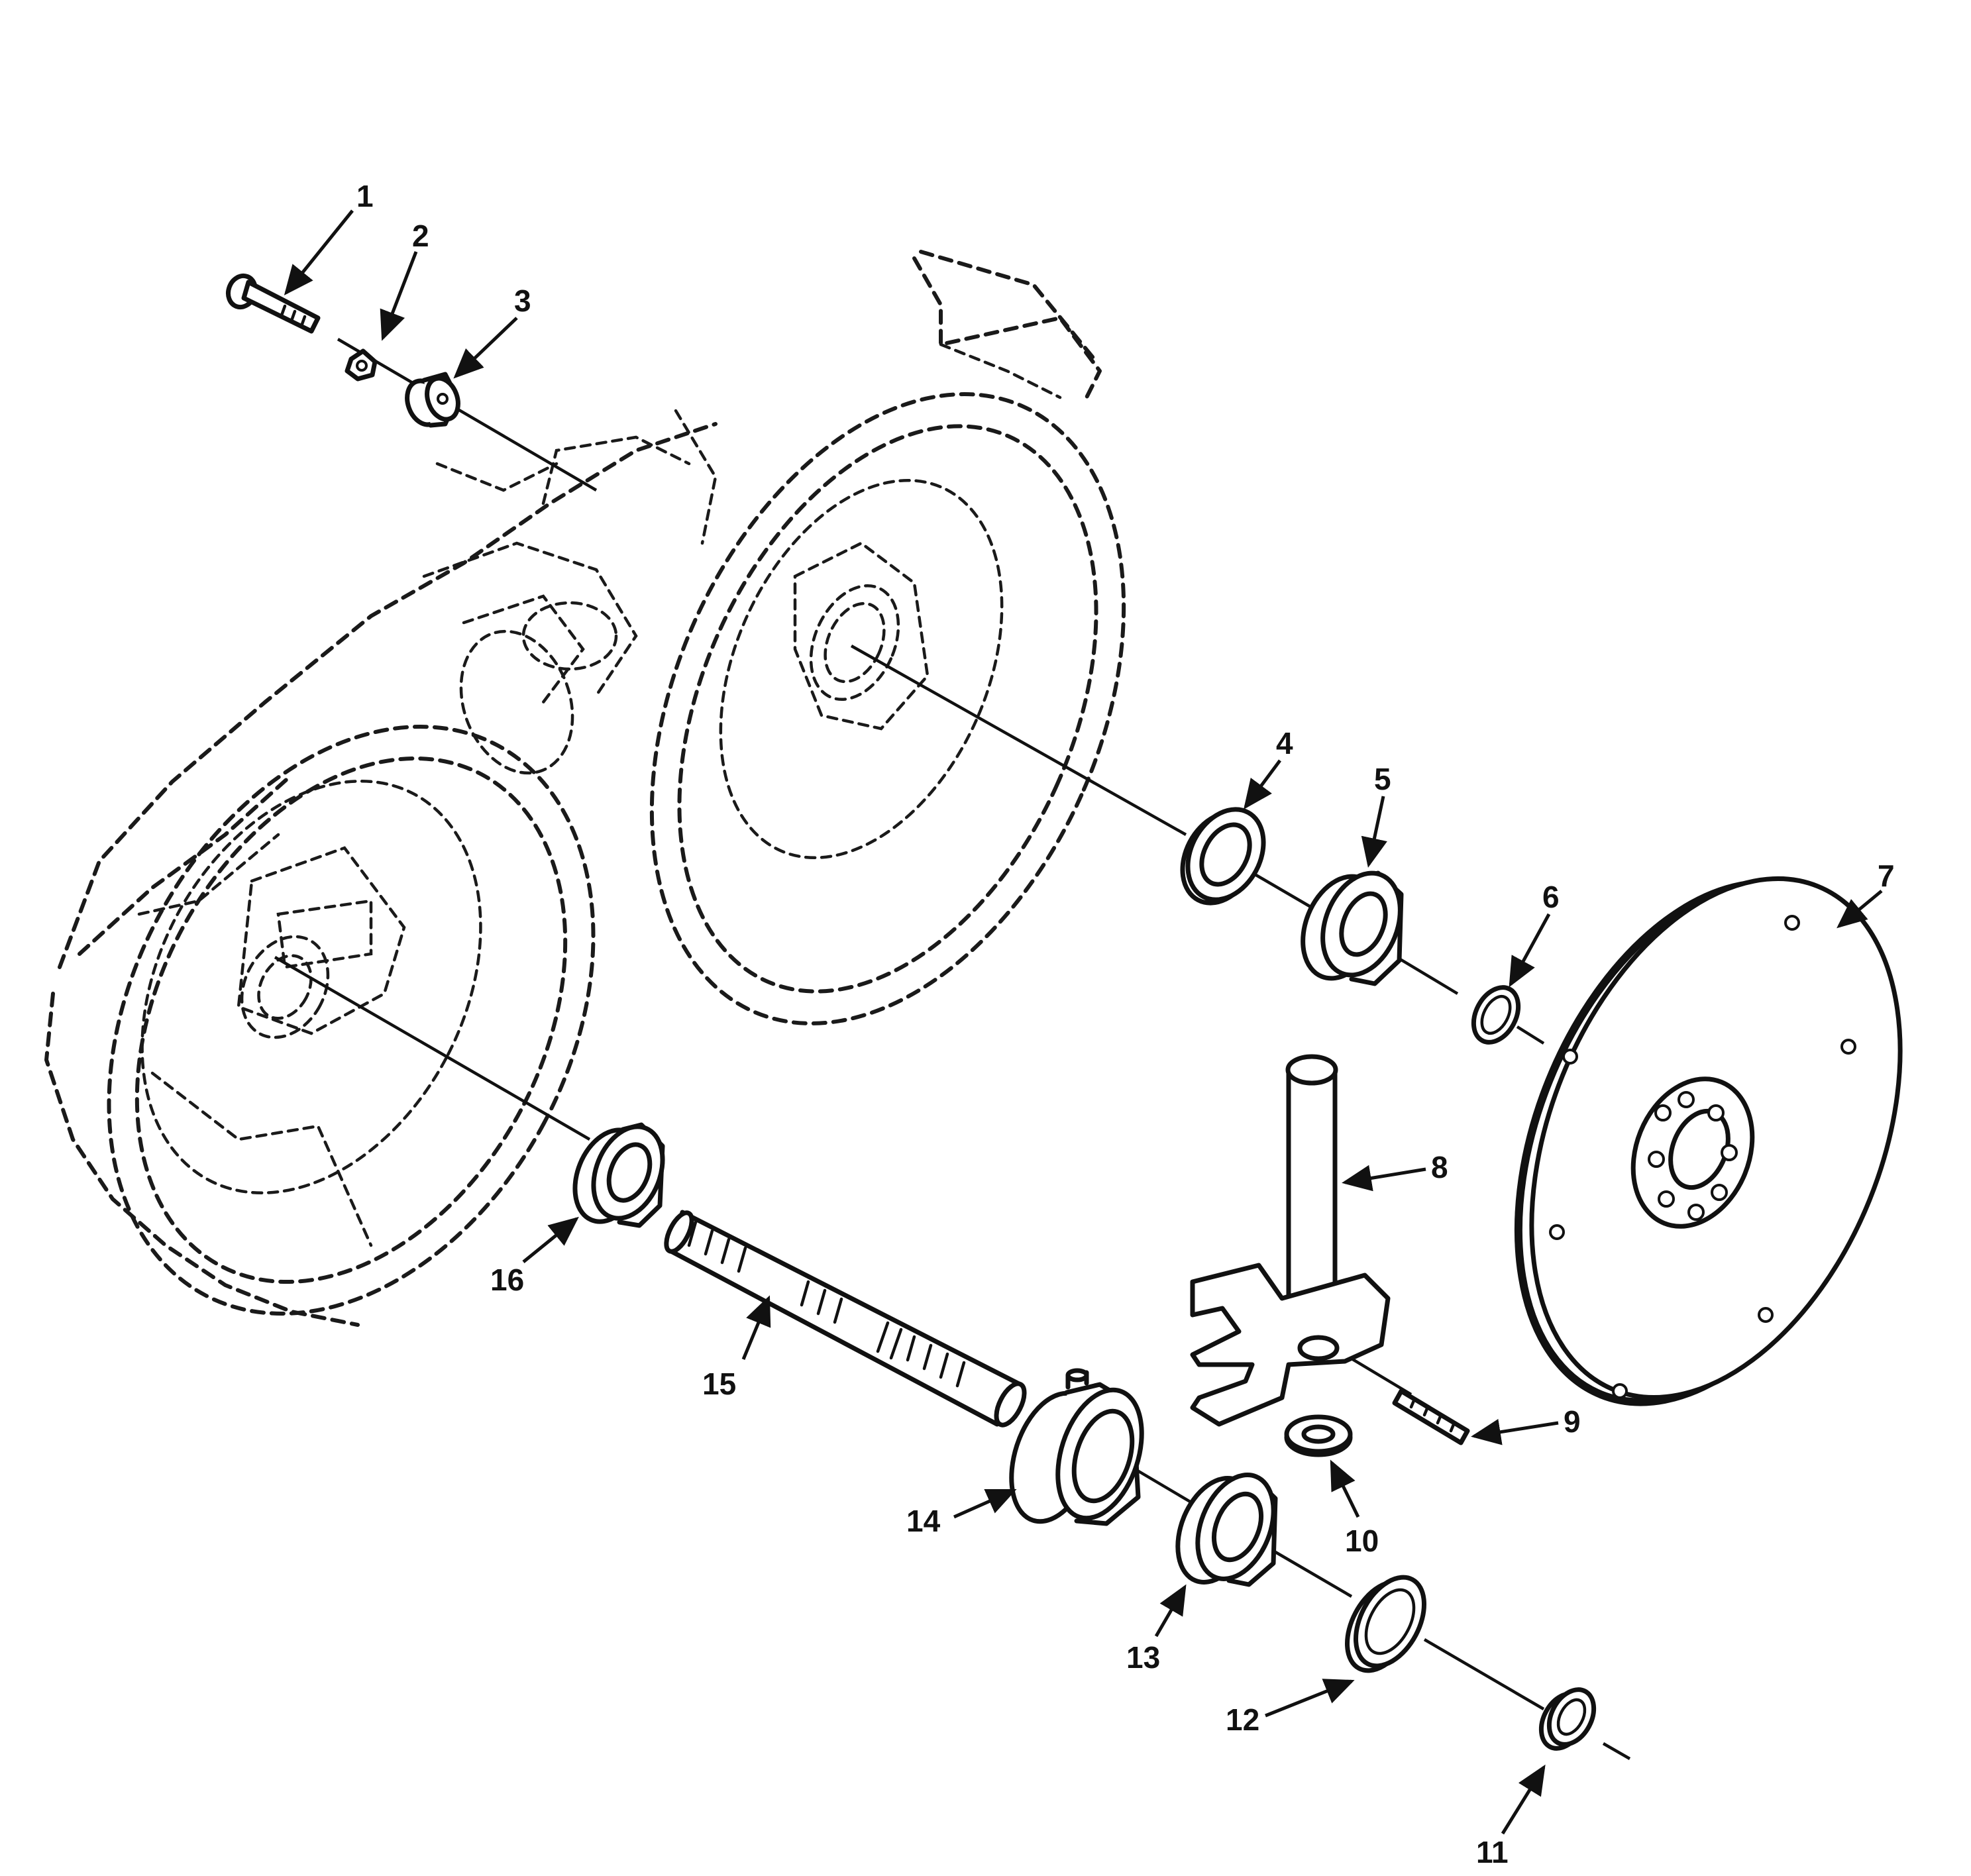  What do you see at coordinates (468, 415) in the screenshot?
I see `axis-bolt-upper` at bounding box center [468, 415].